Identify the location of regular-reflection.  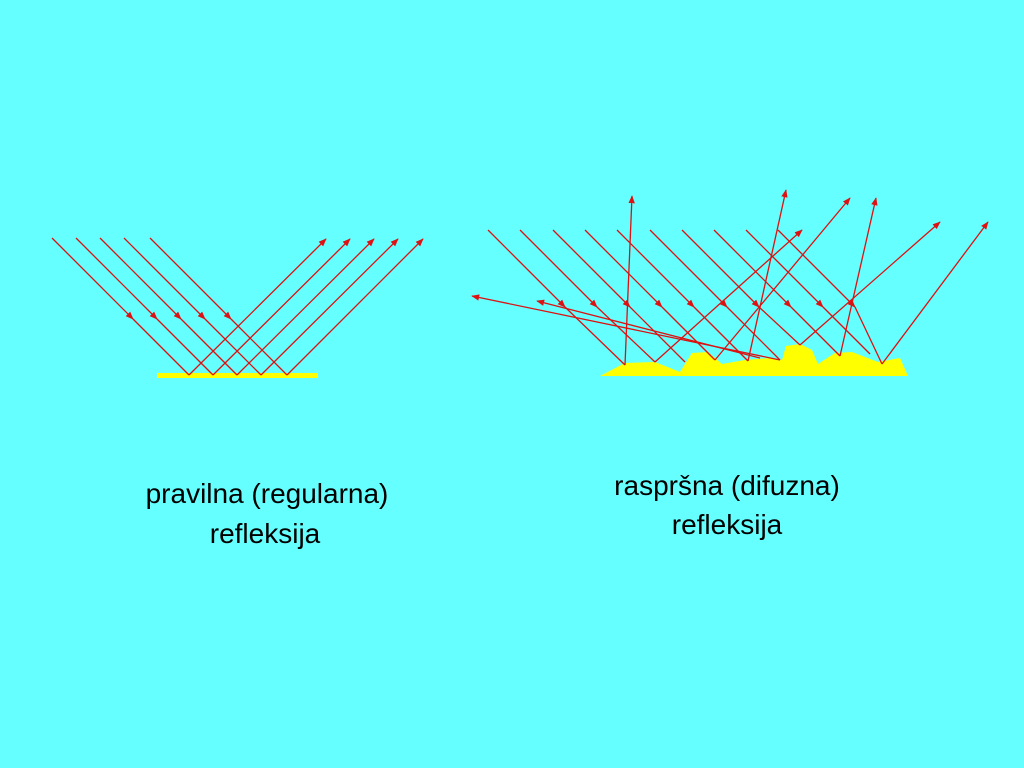
(237, 307).